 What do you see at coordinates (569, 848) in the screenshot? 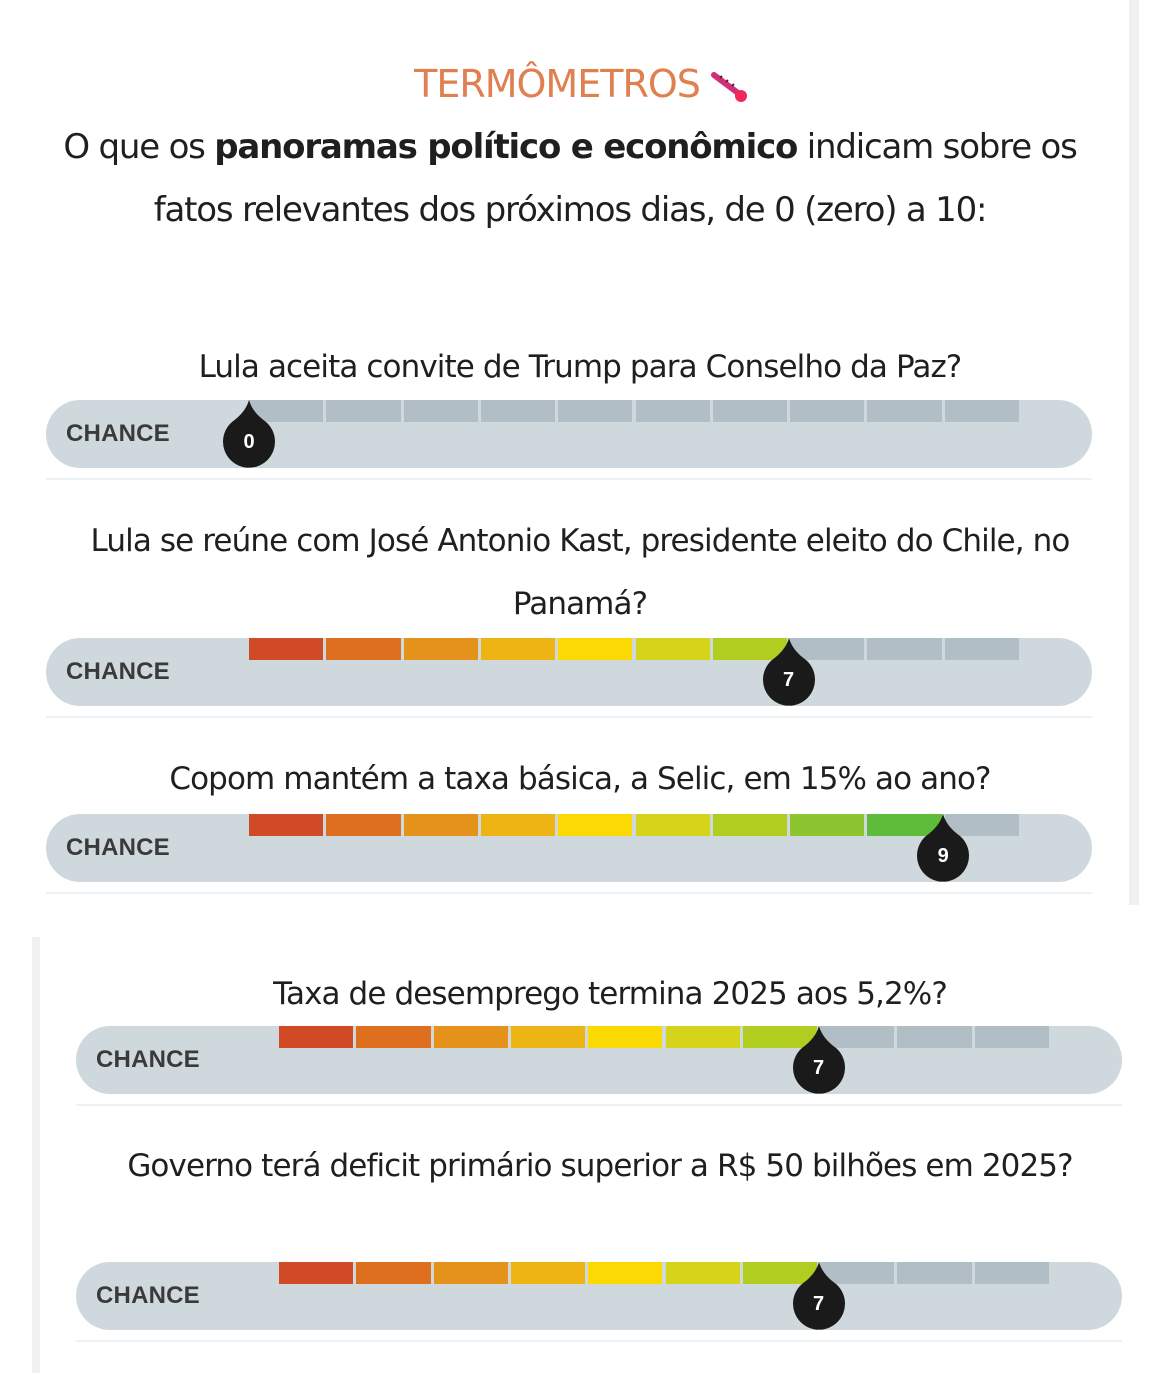
I see `thermometer-track: CHANCE 9` at bounding box center [569, 848].